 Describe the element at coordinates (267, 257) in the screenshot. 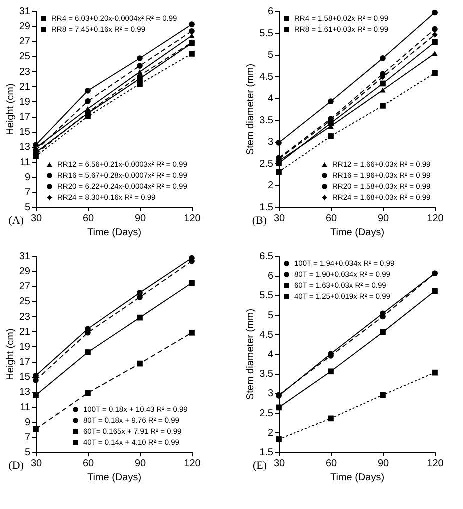

I see `y-tick-label: 6.5` at that location.